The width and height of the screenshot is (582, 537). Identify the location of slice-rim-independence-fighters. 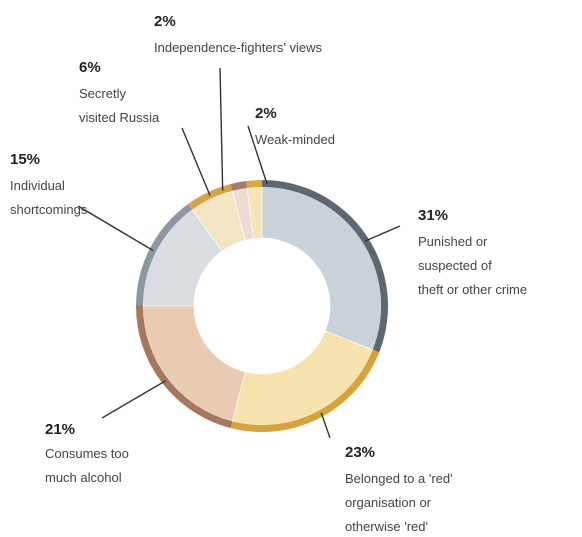
(239, 185).